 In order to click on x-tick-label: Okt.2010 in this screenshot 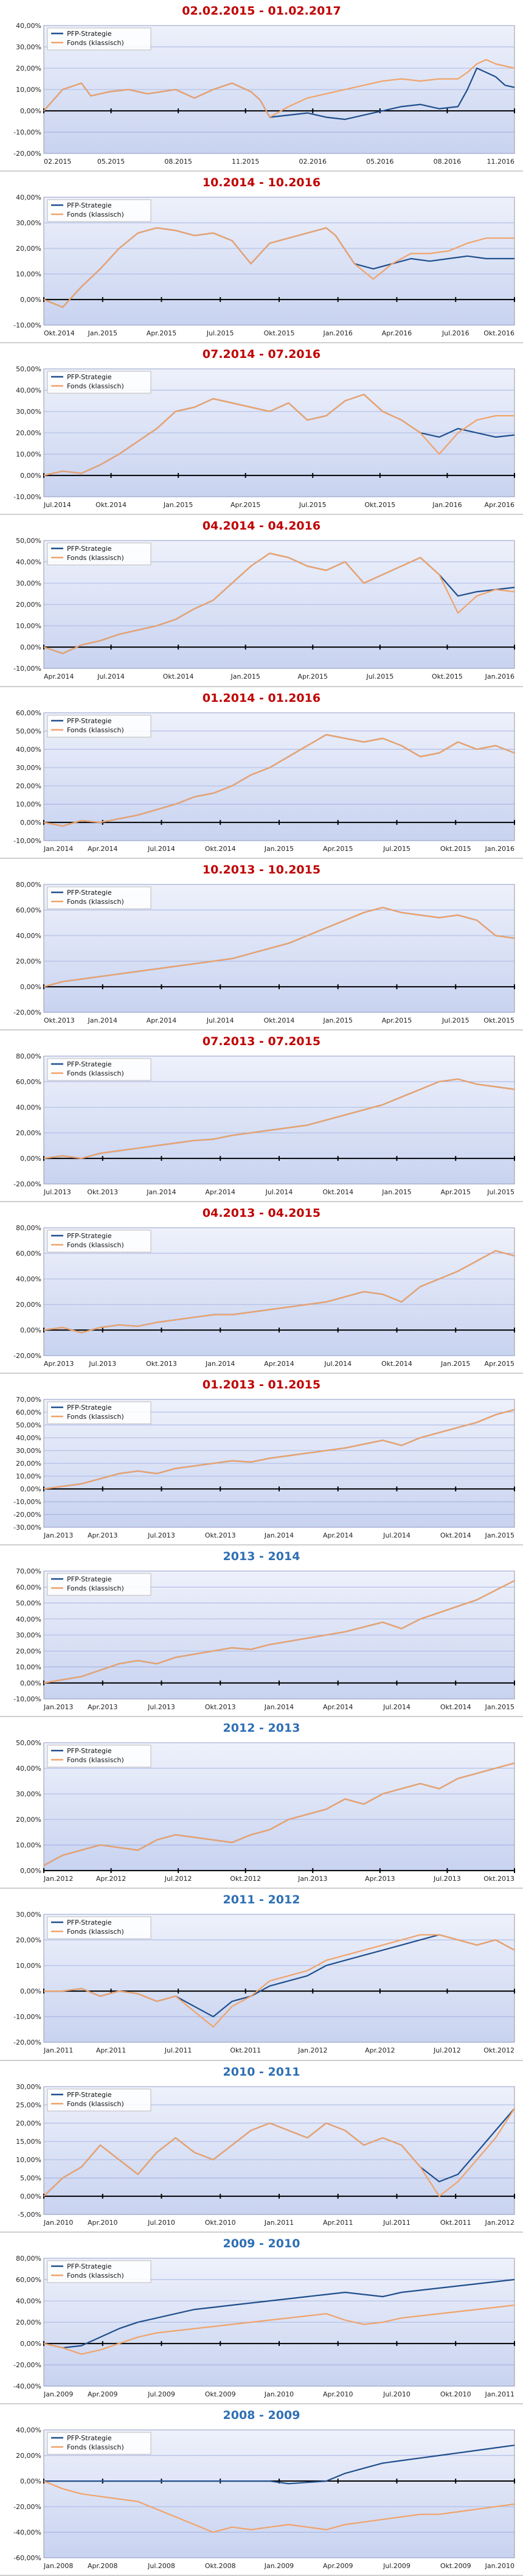, I will do `click(221, 2223)`.